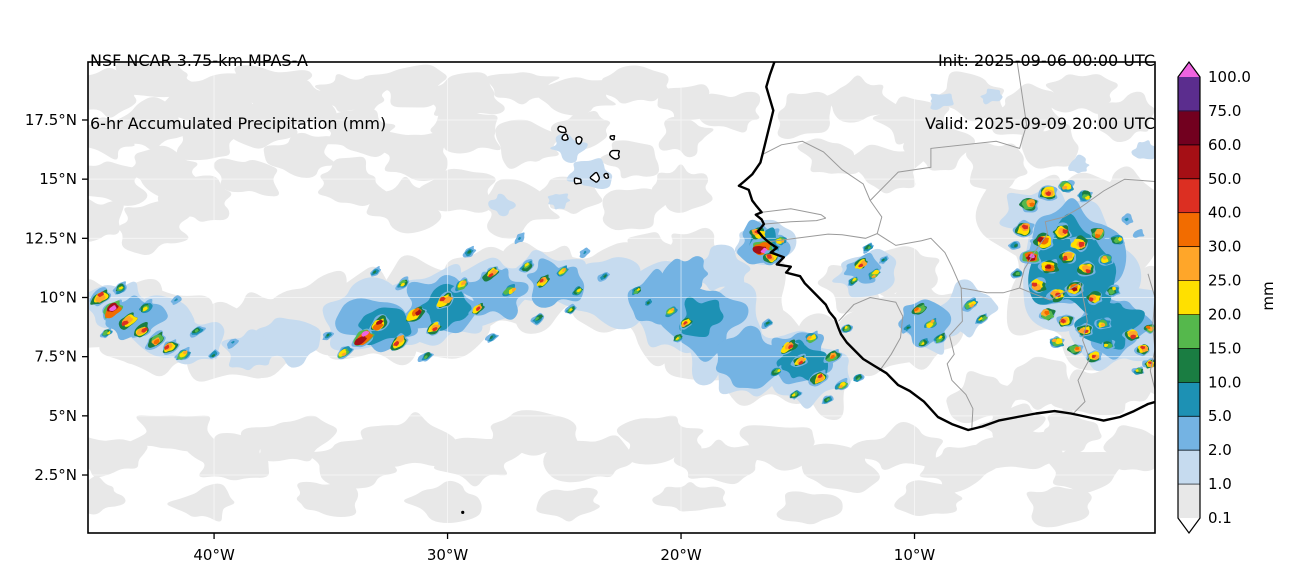 The height and width of the screenshot is (580, 1298). Describe the element at coordinates (214, 555) in the screenshot. I see `x-tick-label: 40°W` at that location.